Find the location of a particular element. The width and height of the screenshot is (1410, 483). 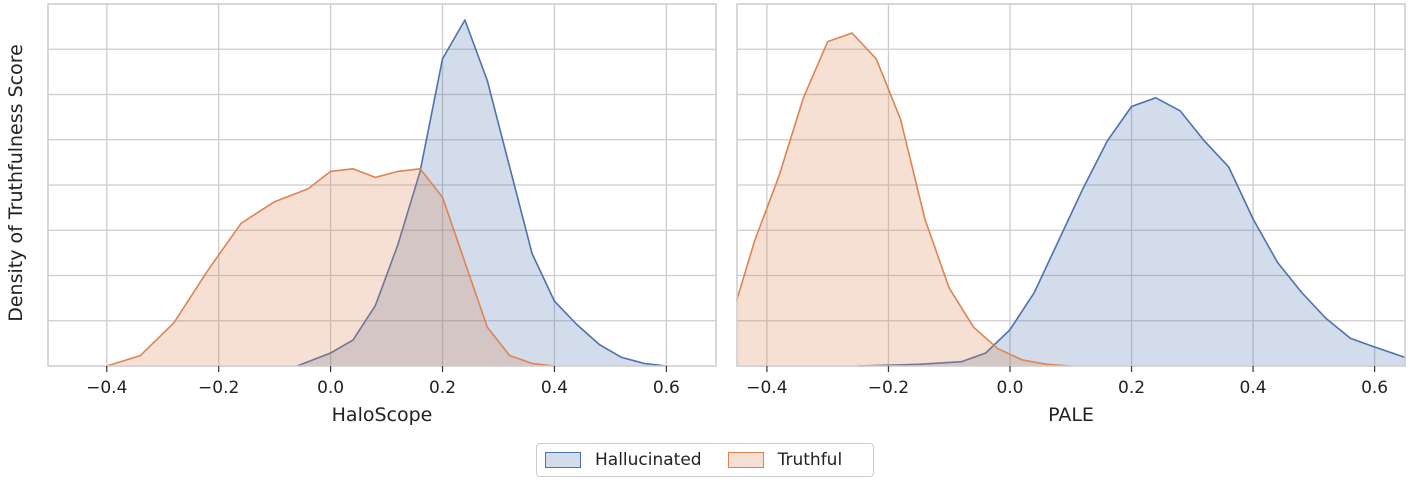

legend-label-truthful: Truthful is located at coordinates (810, 460).